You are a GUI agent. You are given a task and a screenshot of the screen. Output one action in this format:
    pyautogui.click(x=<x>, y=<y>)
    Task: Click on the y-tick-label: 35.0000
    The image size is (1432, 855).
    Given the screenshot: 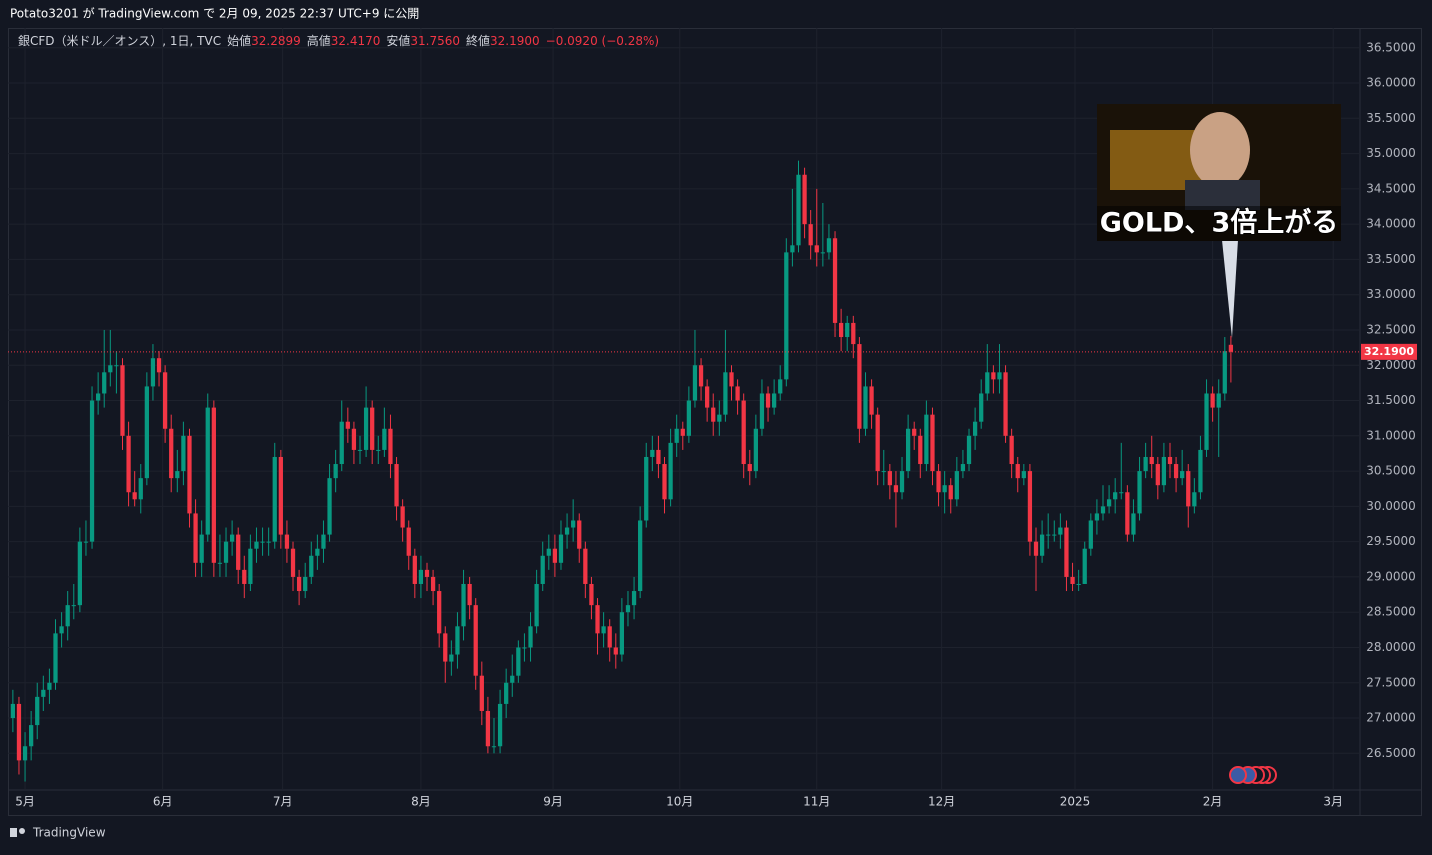 What is the action you would take?
    pyautogui.click(x=1391, y=153)
    